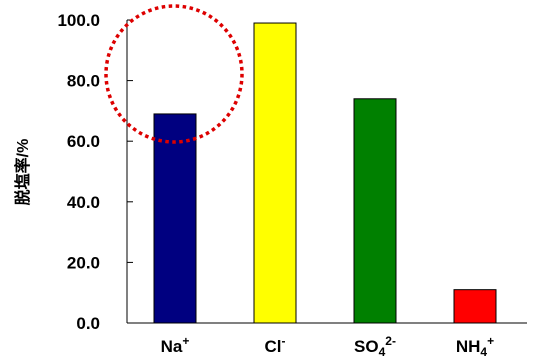  What do you see at coordinates (78, 20) in the screenshot?
I see `y-tick-label: 100.0` at bounding box center [78, 20].